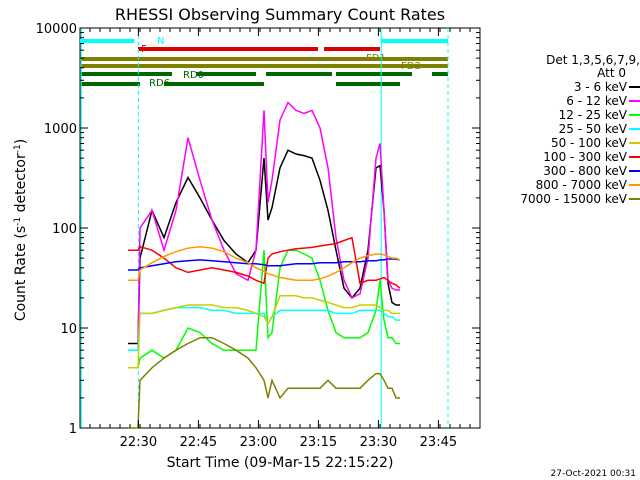 The height and width of the screenshot is (480, 640). Describe the element at coordinates (280, 14) in the screenshot. I see `chart-title: RHESSI Observing Summary Count Rates` at that location.